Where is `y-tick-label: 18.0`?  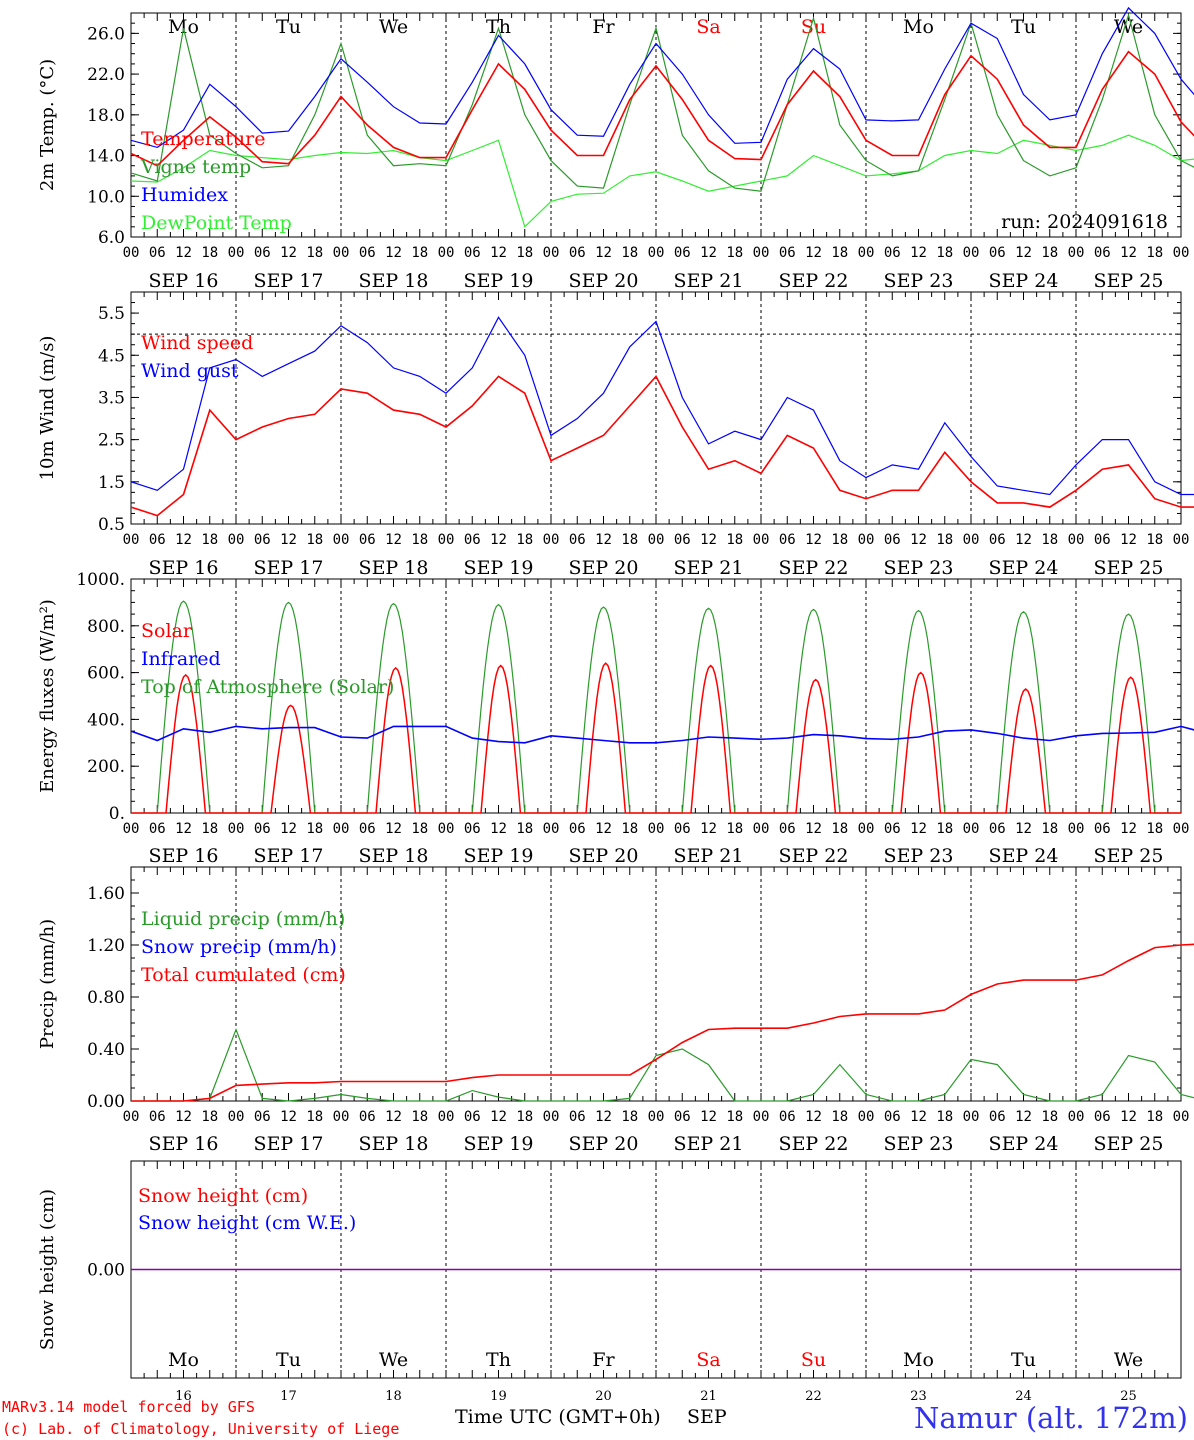 y-tick-label: 18.0 is located at coordinates (106, 116).